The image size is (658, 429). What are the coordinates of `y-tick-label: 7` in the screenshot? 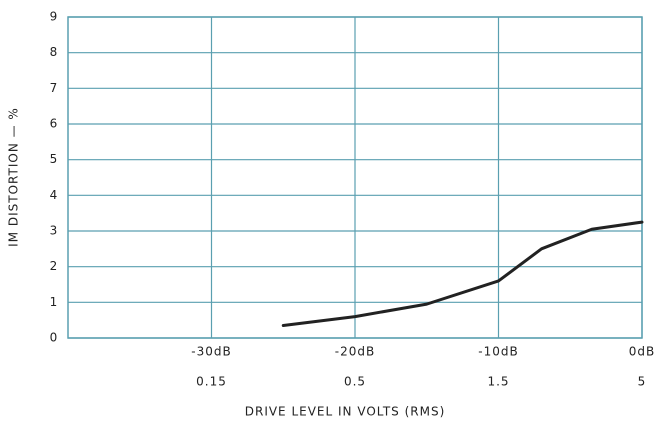 It's located at (54, 88).